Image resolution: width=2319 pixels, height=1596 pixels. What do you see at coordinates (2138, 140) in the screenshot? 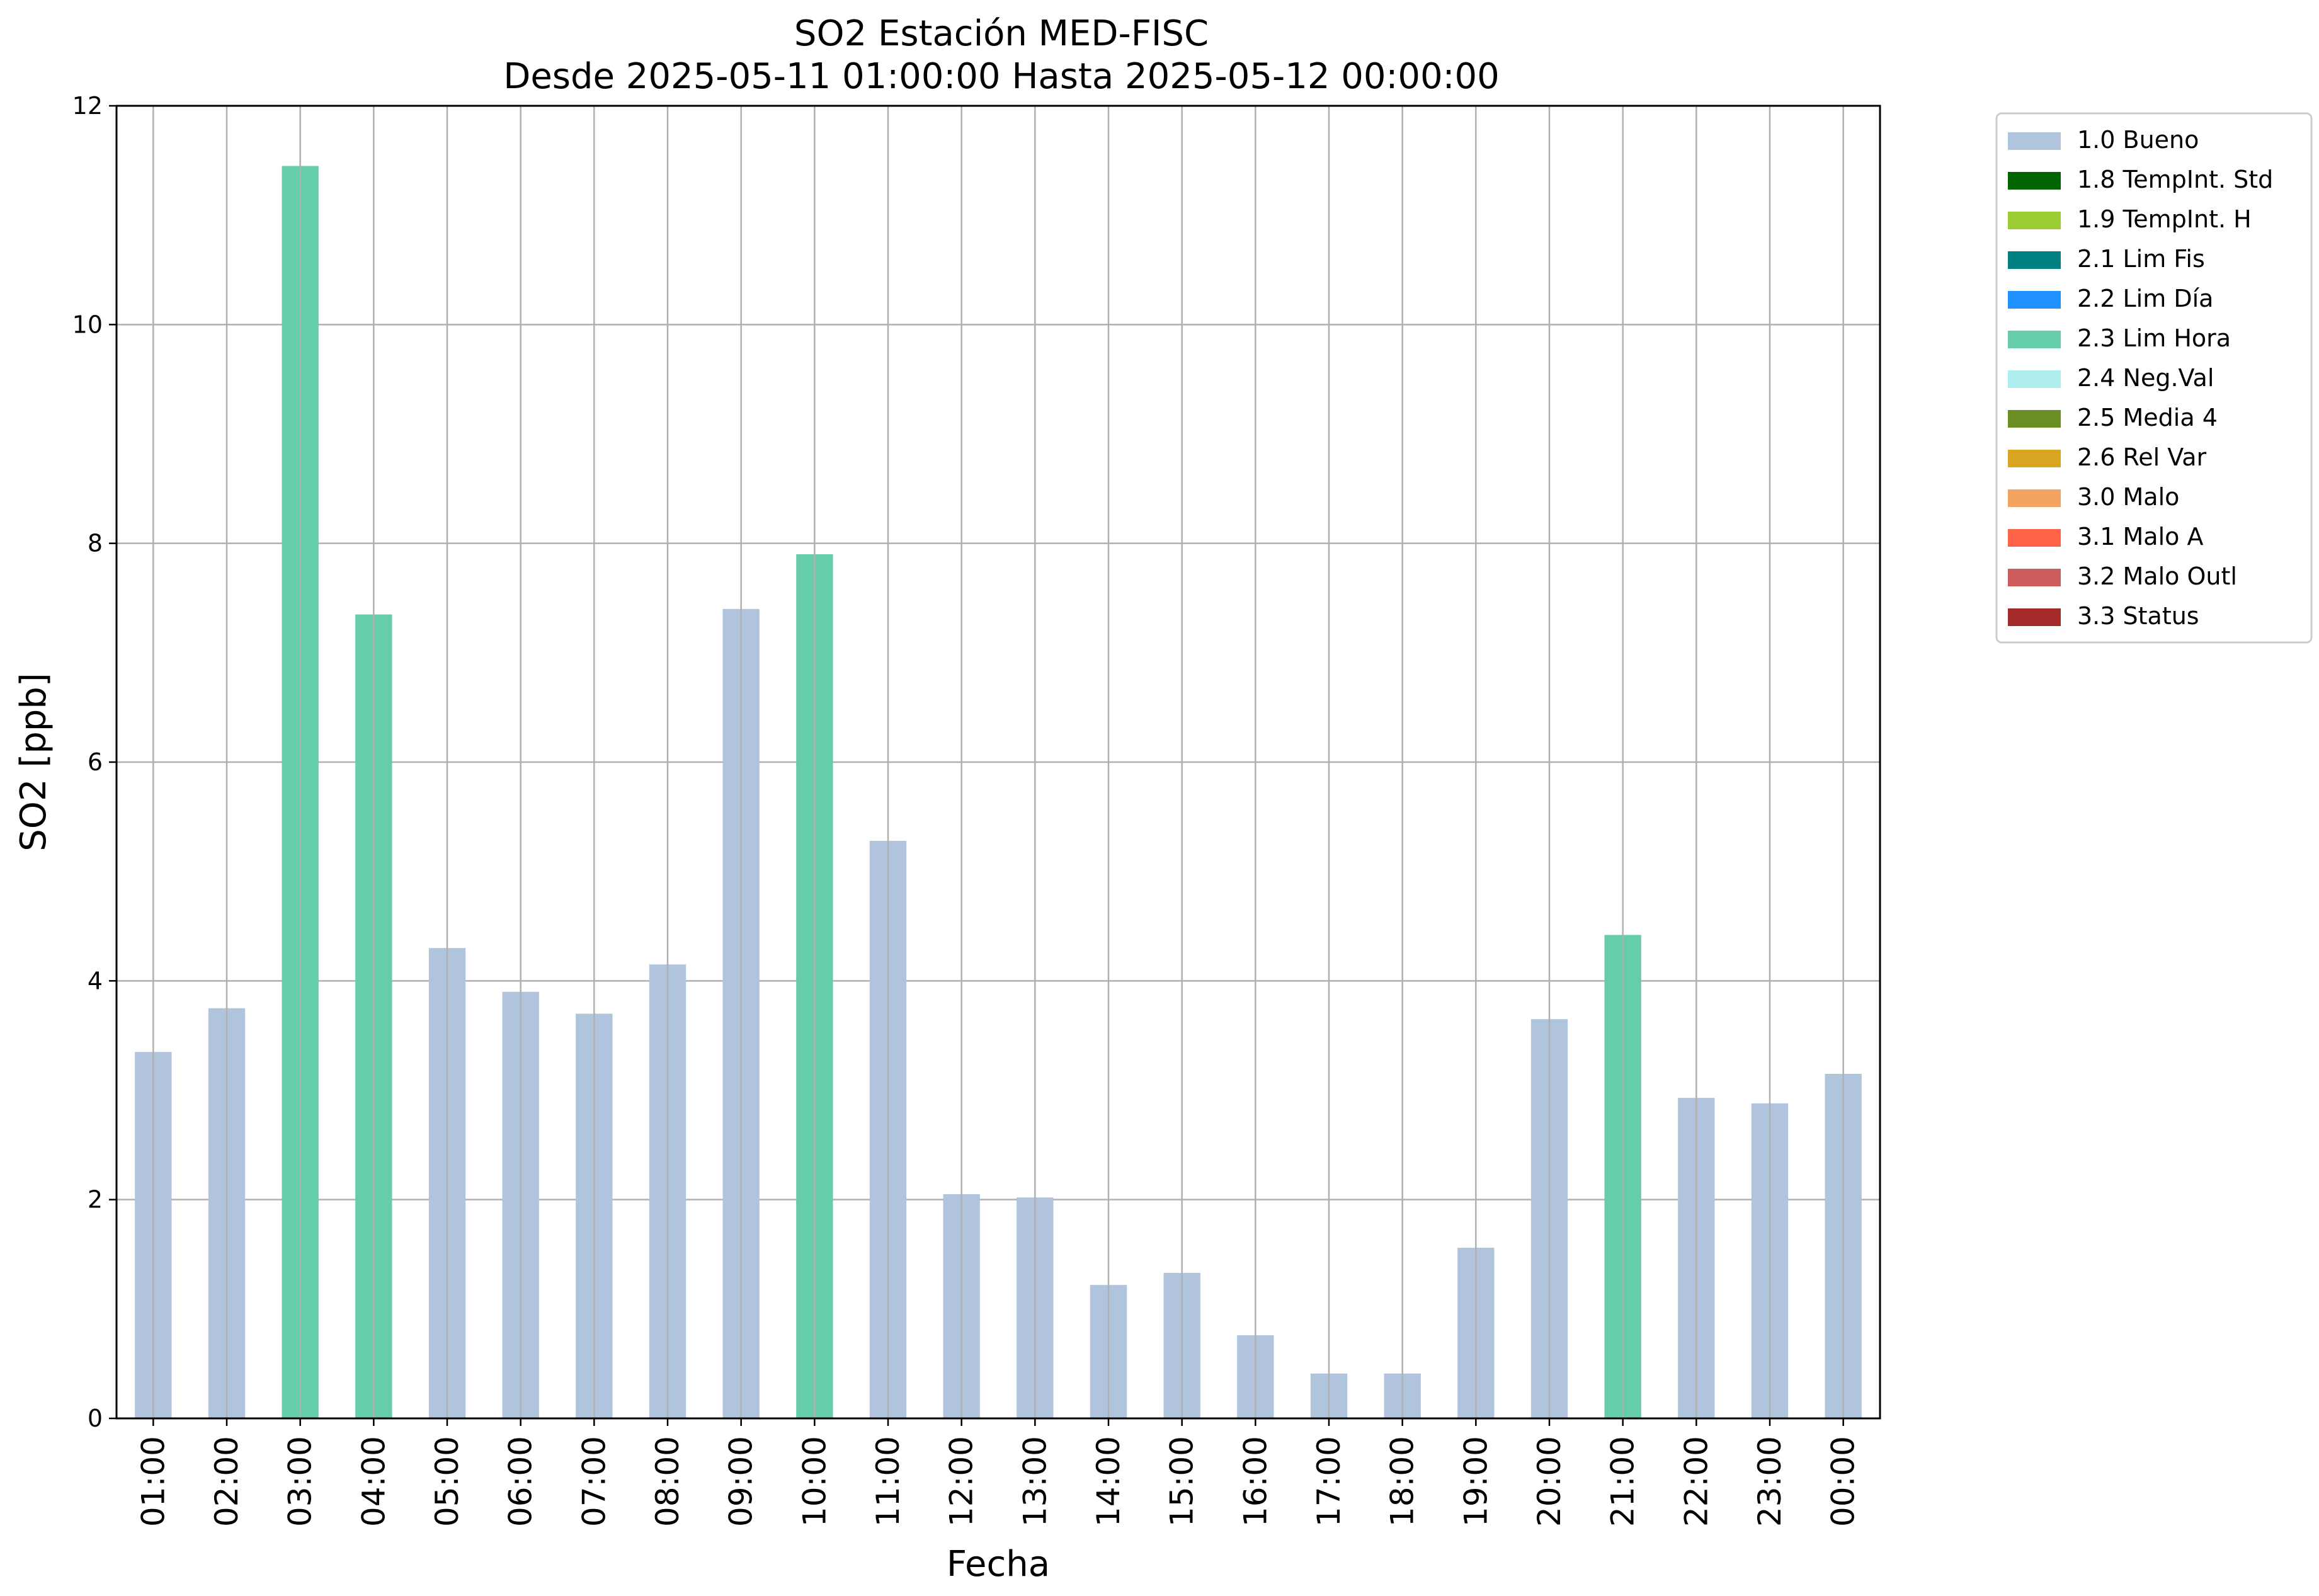
I see `legend-label: 1.0 Bueno` at bounding box center [2138, 140].